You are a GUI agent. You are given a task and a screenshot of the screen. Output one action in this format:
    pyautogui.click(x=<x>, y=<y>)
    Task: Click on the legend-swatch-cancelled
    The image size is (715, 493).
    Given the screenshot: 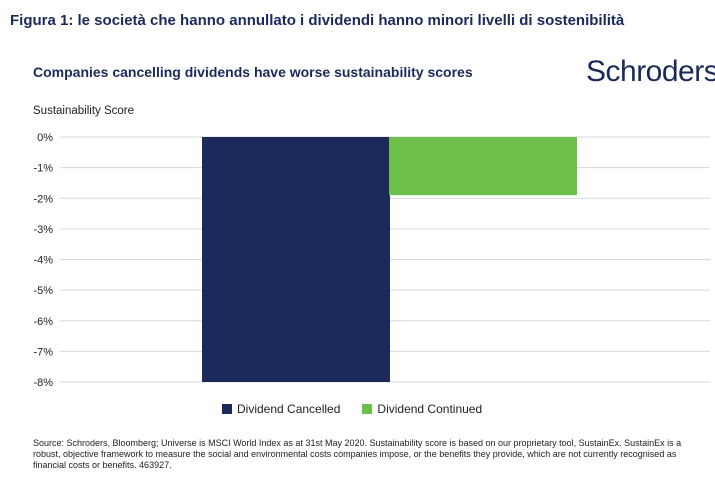 What is the action you would take?
    pyautogui.click(x=227, y=409)
    